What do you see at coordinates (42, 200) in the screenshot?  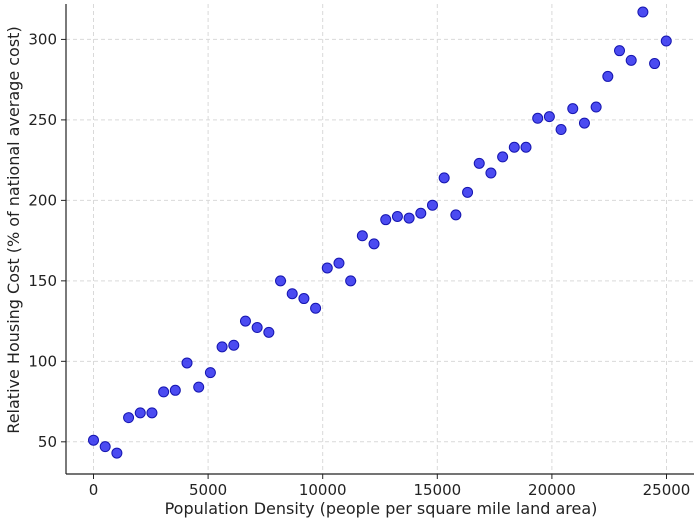 I see `y-tick-label: 200` at bounding box center [42, 200].